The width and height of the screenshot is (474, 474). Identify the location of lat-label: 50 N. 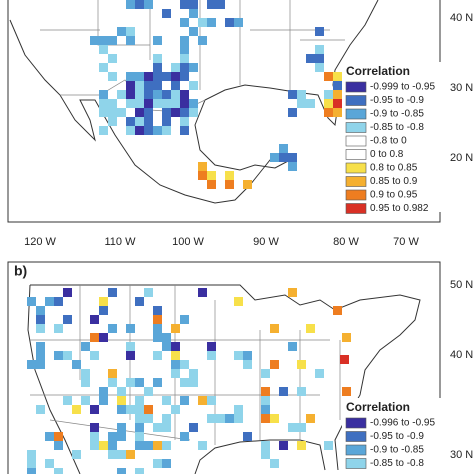
(461, 285).